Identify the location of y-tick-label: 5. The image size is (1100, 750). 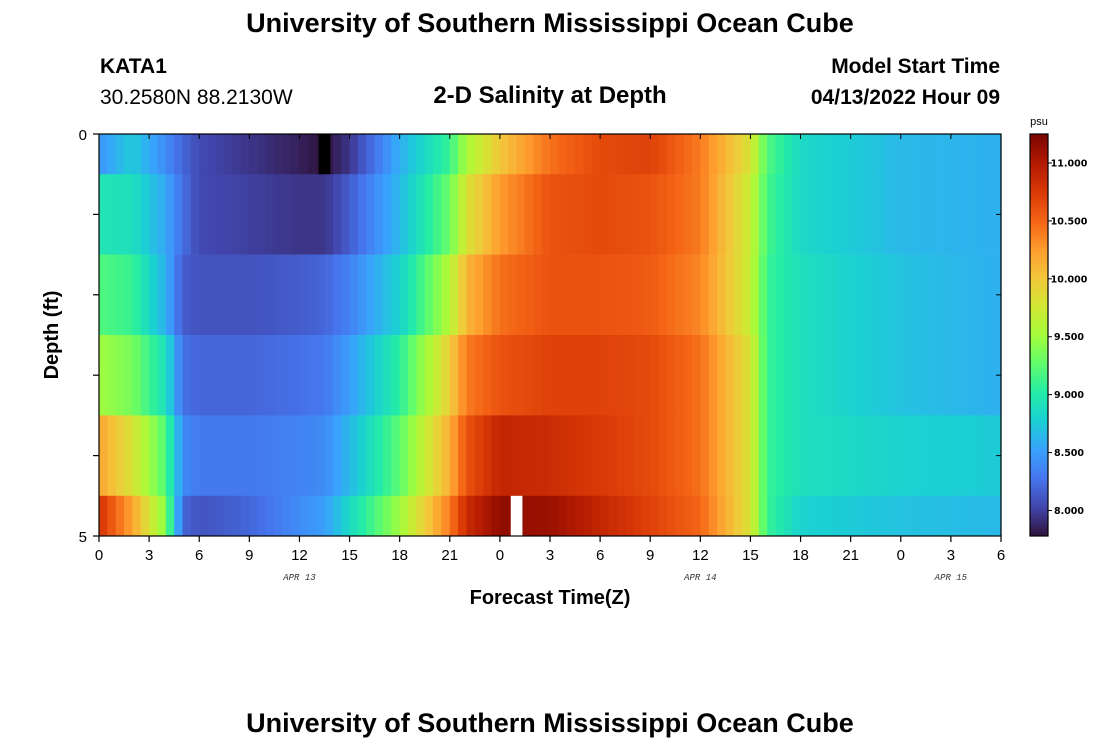
(83, 537).